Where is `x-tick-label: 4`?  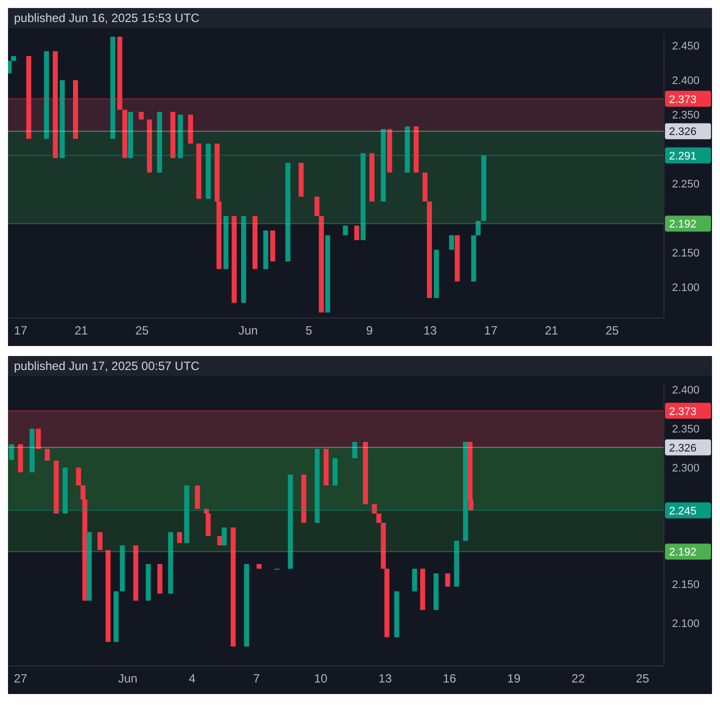
x-tick-label: 4 is located at coordinates (192, 679).